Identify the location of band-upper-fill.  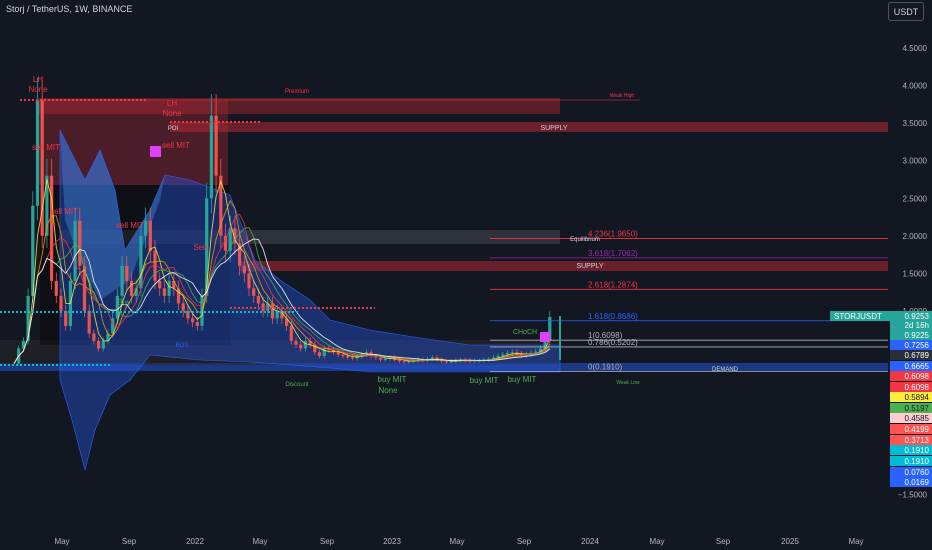
(112, 215).